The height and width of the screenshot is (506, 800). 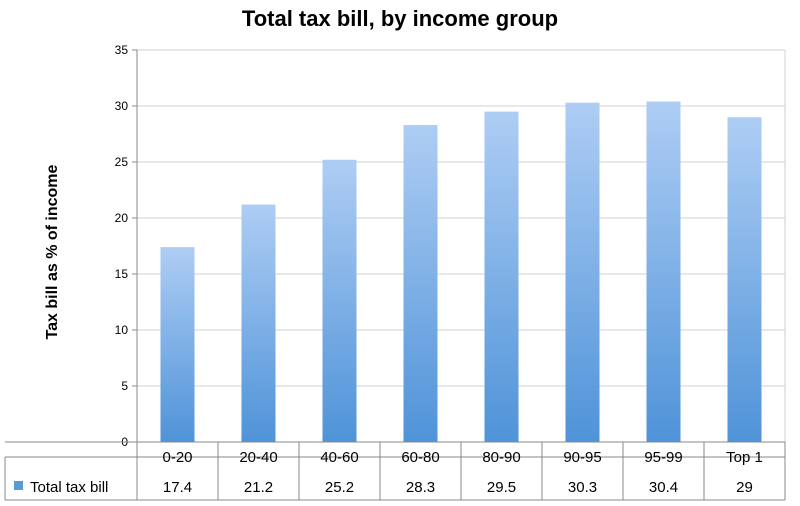 I want to click on category-label: 95-99, so click(x=663, y=457).